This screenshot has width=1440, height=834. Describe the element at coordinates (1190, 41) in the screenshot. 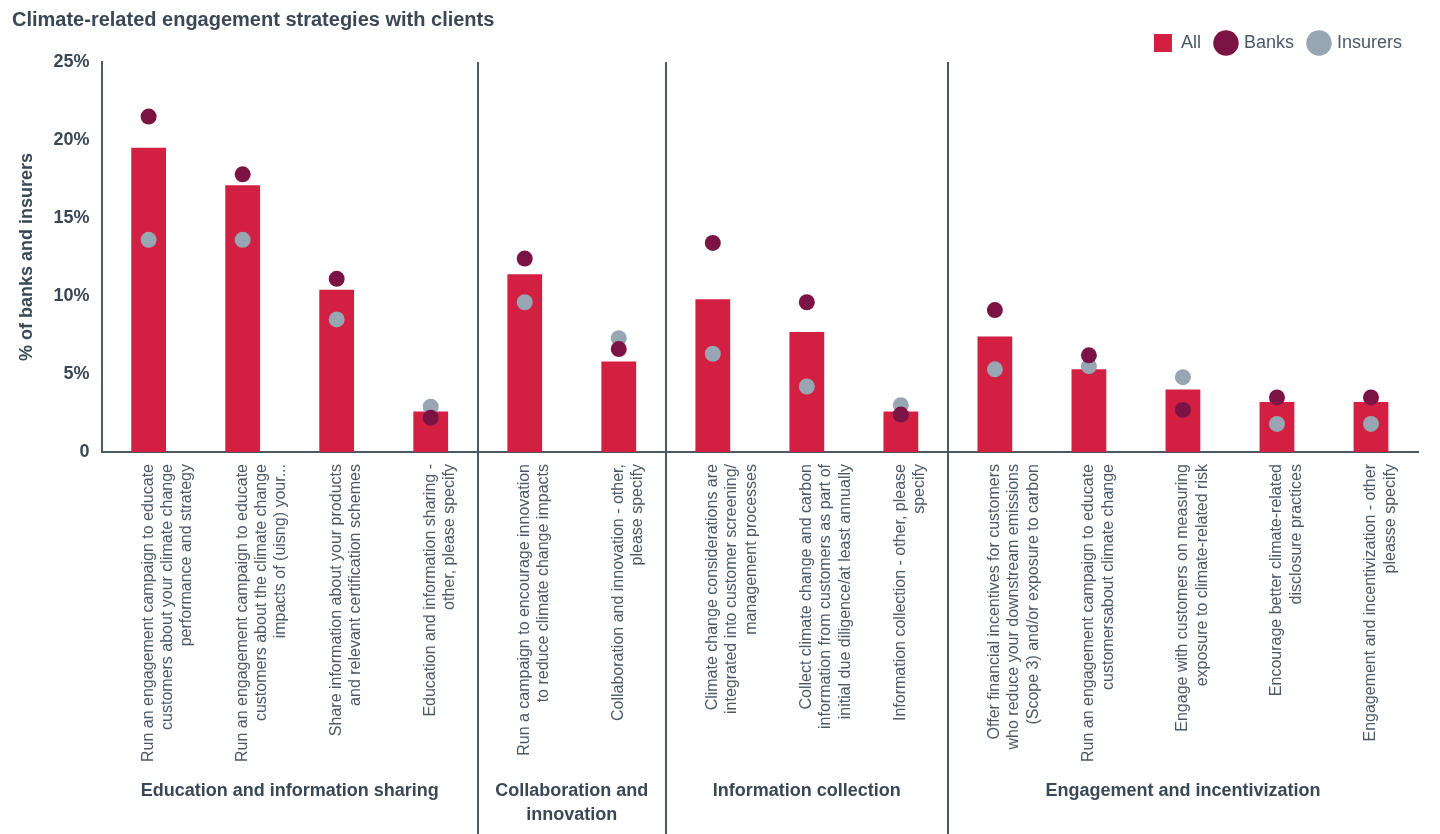

I see `legend-label: All` at that location.